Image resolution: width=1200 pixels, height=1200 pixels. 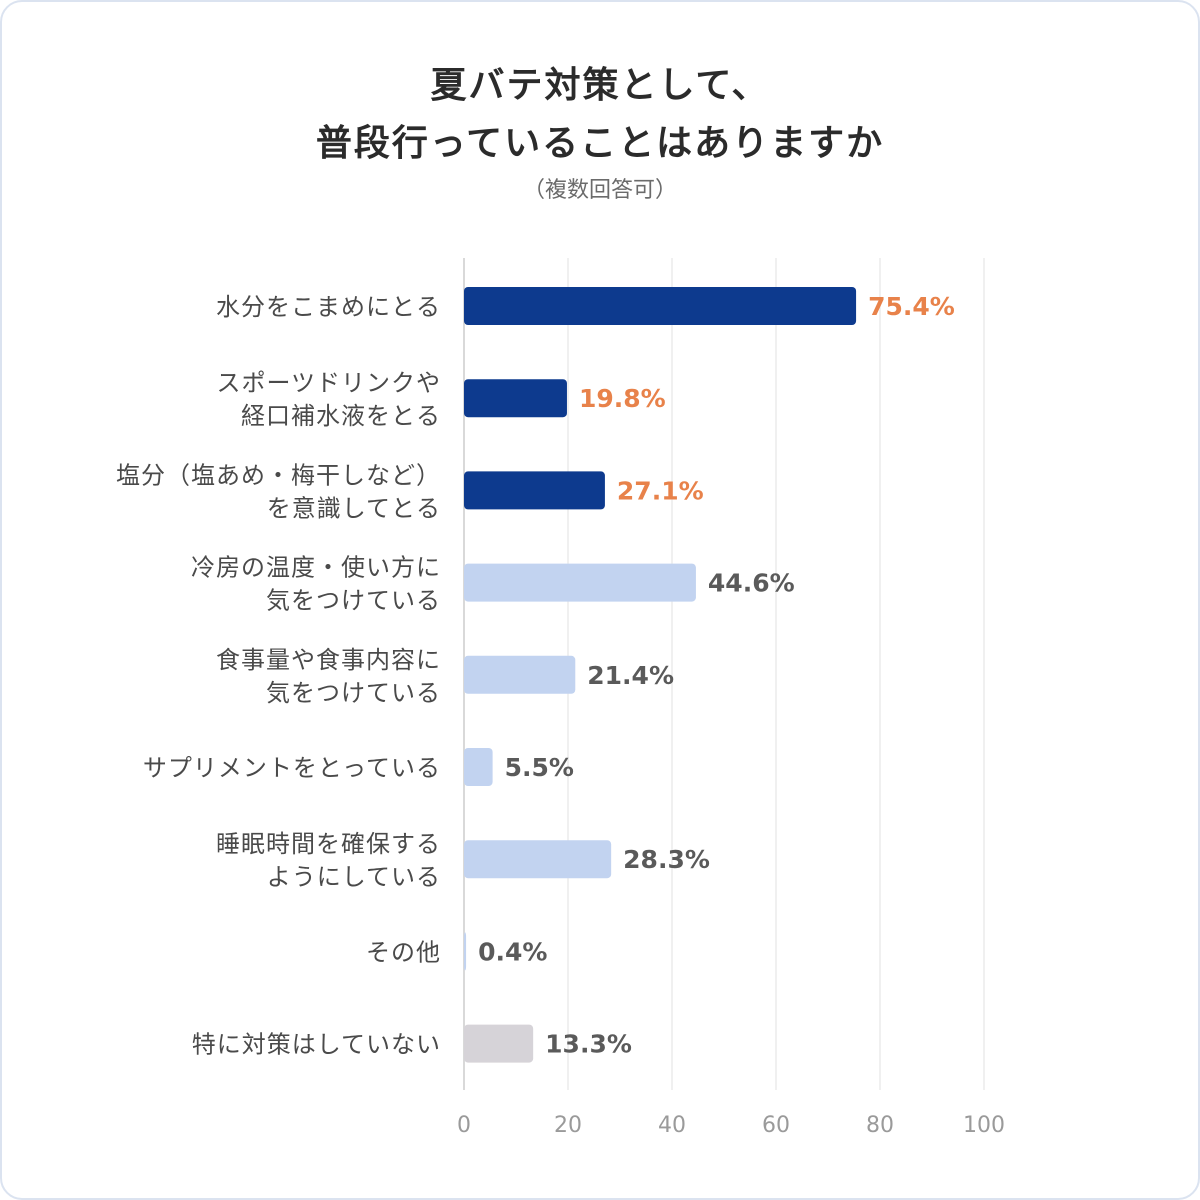 What do you see at coordinates (278, 475) in the screenshot?
I see `category-label: 塩分（塩あめ・梅干しなど）` at bounding box center [278, 475].